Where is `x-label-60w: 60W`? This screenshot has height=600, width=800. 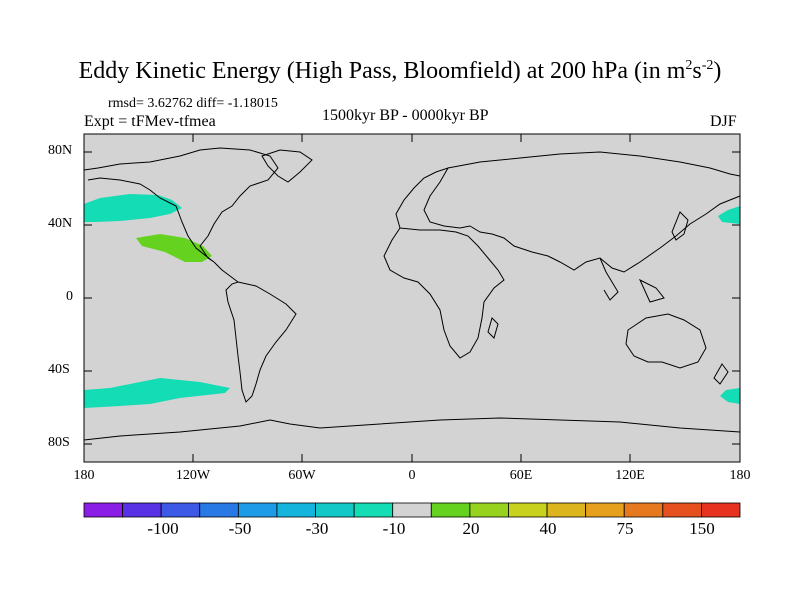 x-label-60w: 60W is located at coordinates (302, 475).